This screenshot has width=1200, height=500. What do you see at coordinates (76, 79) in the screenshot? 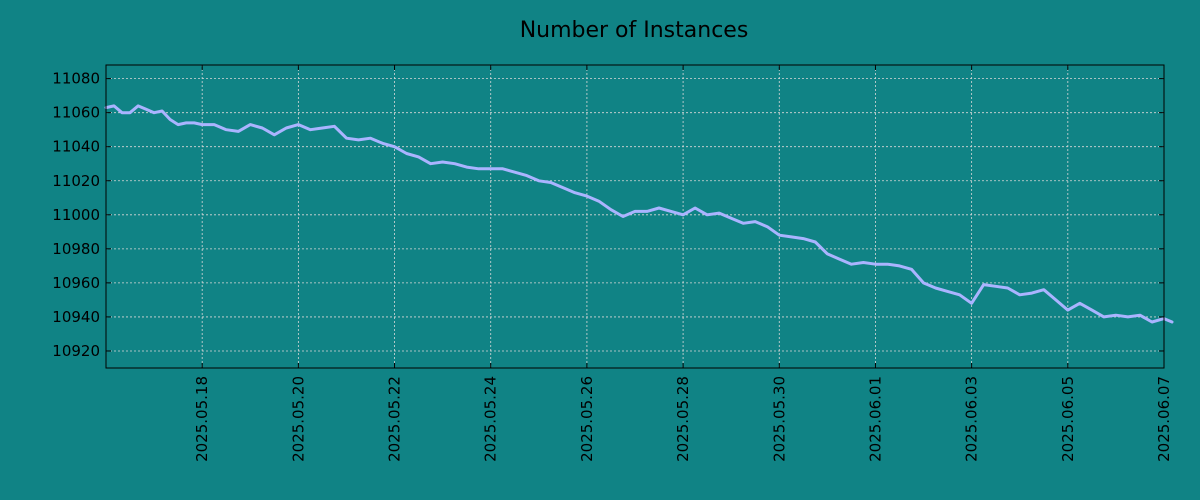
I see `y-tick-label: 11080` at bounding box center [76, 79].